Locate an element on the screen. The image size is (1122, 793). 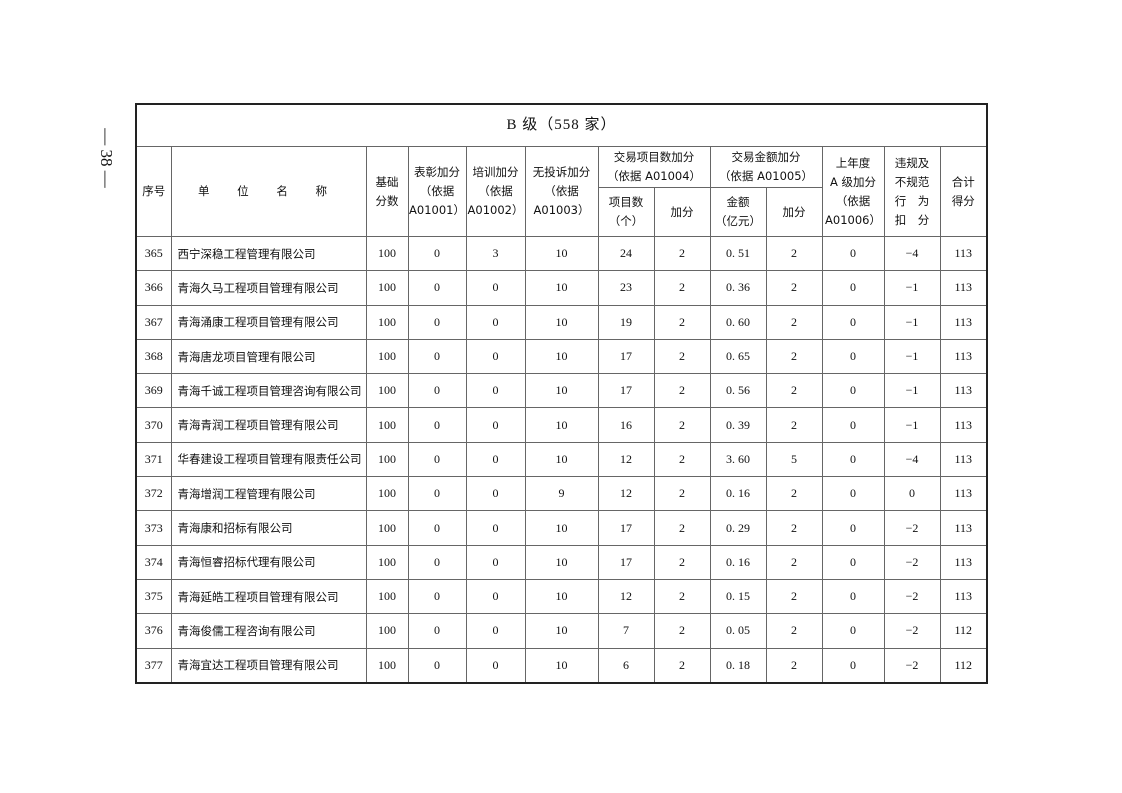
header-line: 金额 is located at coordinates (738, 202).